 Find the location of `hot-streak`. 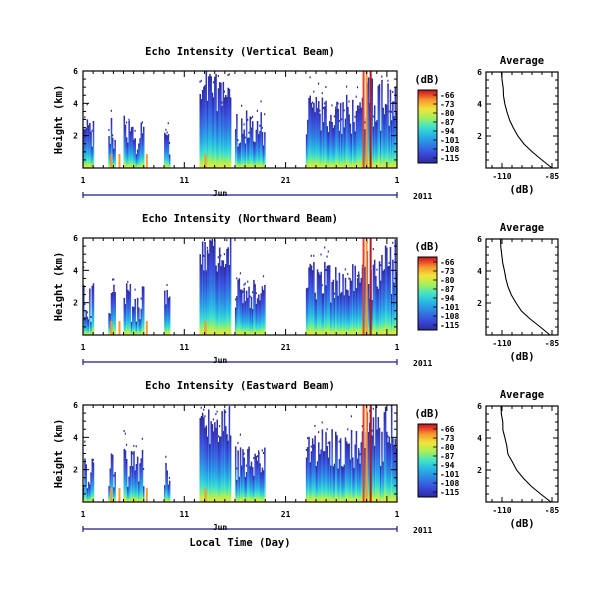

hot-streak is located at coordinates (363, 119).